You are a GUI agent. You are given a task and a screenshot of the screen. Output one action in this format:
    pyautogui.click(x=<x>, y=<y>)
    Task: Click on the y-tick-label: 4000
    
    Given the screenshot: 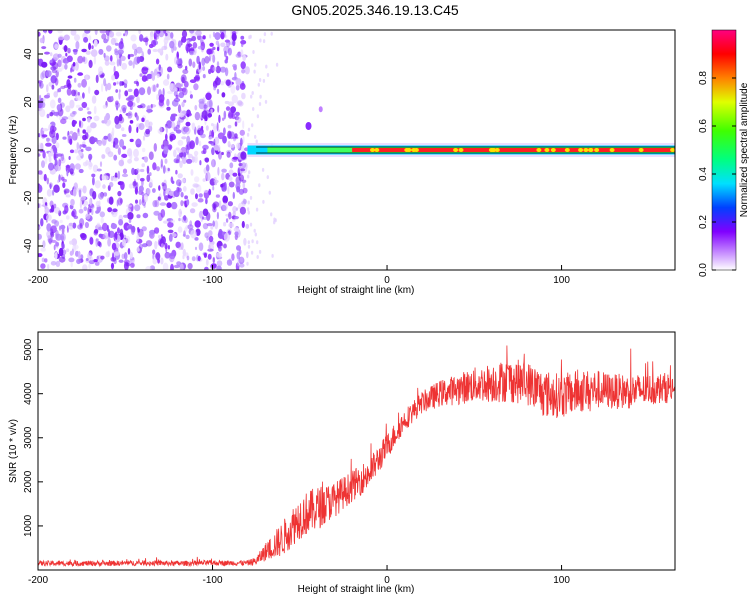 What is the action you would take?
    pyautogui.click(x=28, y=393)
    